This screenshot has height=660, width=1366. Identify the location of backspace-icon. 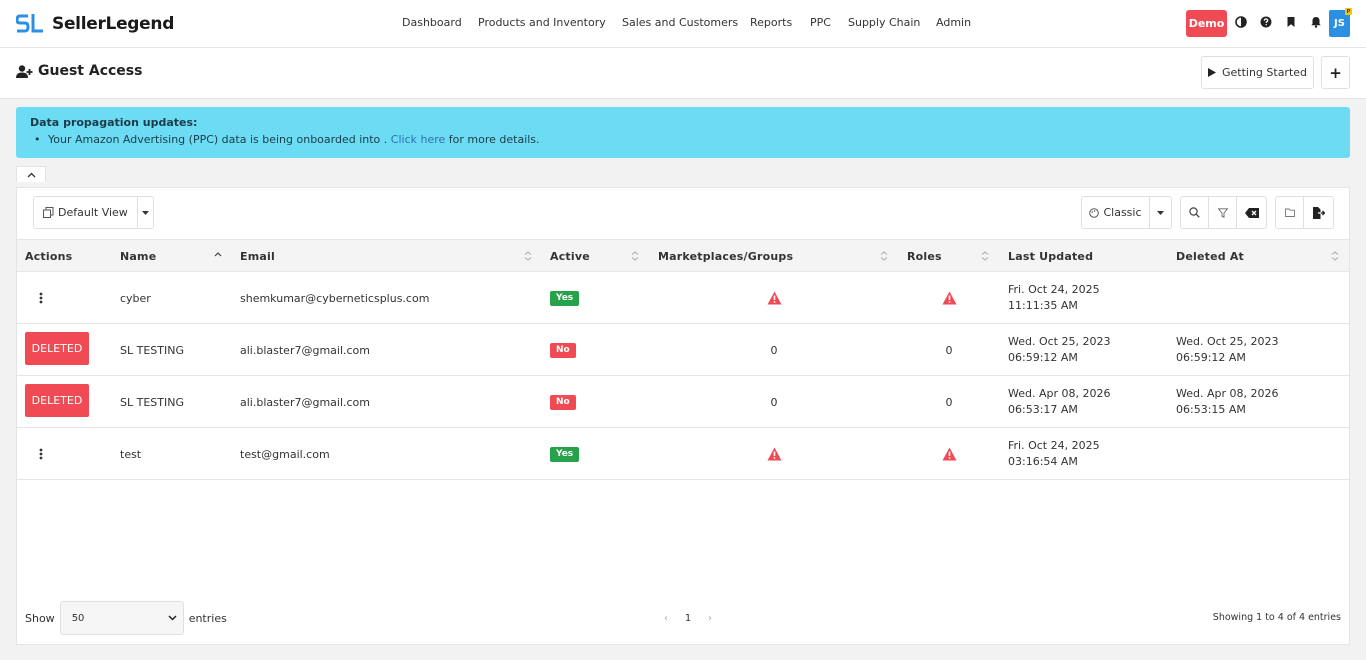
(1251, 212).